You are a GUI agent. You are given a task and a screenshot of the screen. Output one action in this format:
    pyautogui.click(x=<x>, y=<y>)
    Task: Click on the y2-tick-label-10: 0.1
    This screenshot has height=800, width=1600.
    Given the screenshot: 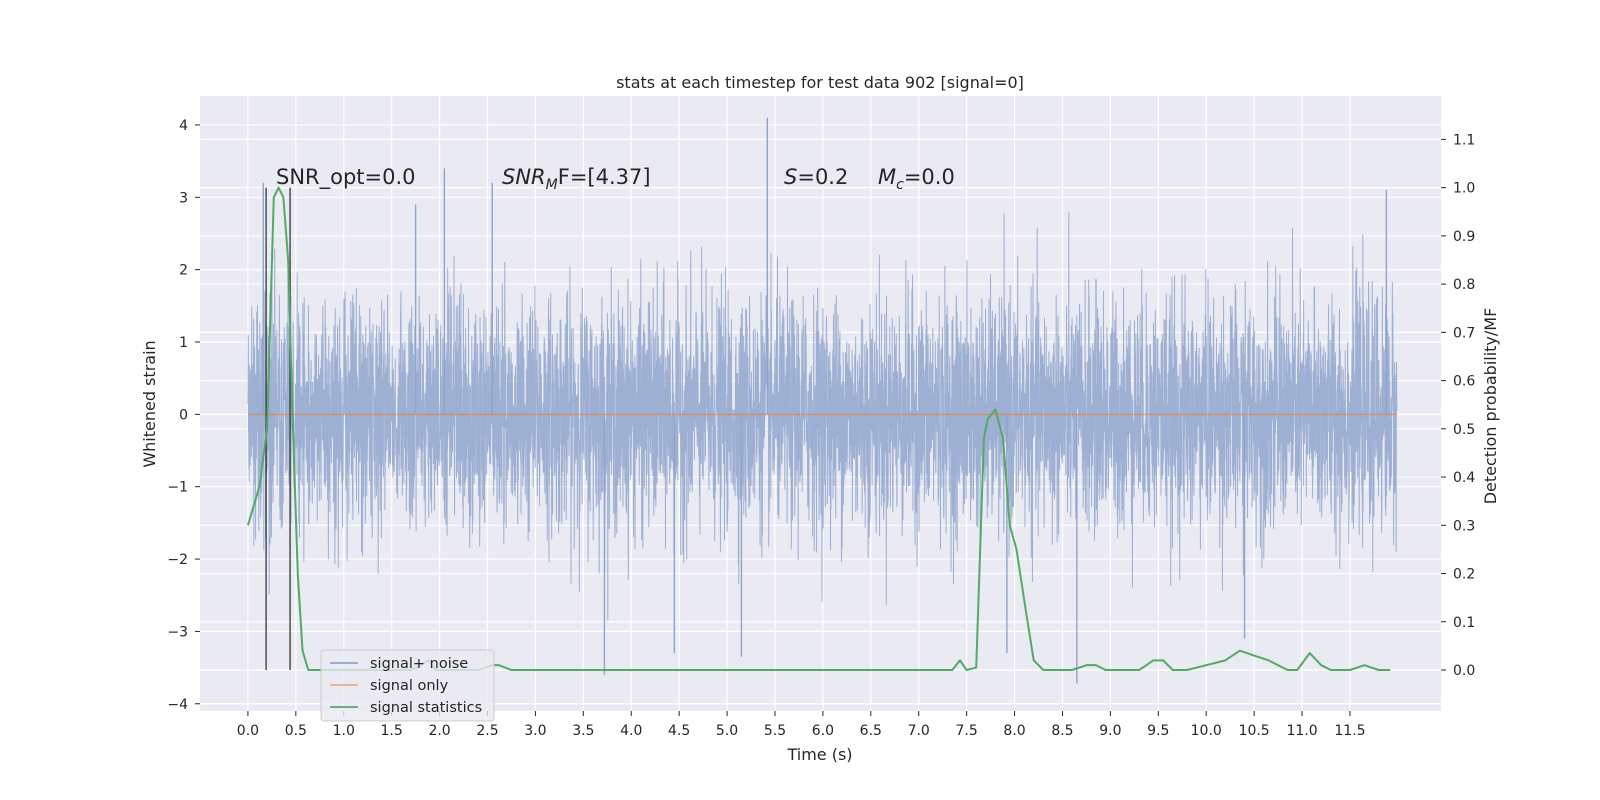 What is the action you would take?
    pyautogui.click(x=1464, y=623)
    